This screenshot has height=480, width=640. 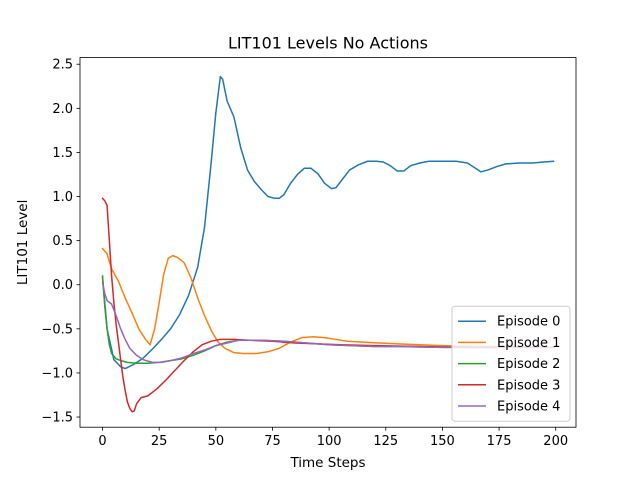 What do you see at coordinates (327, 463) in the screenshot?
I see `x-axis-label: Time Steps` at bounding box center [327, 463].